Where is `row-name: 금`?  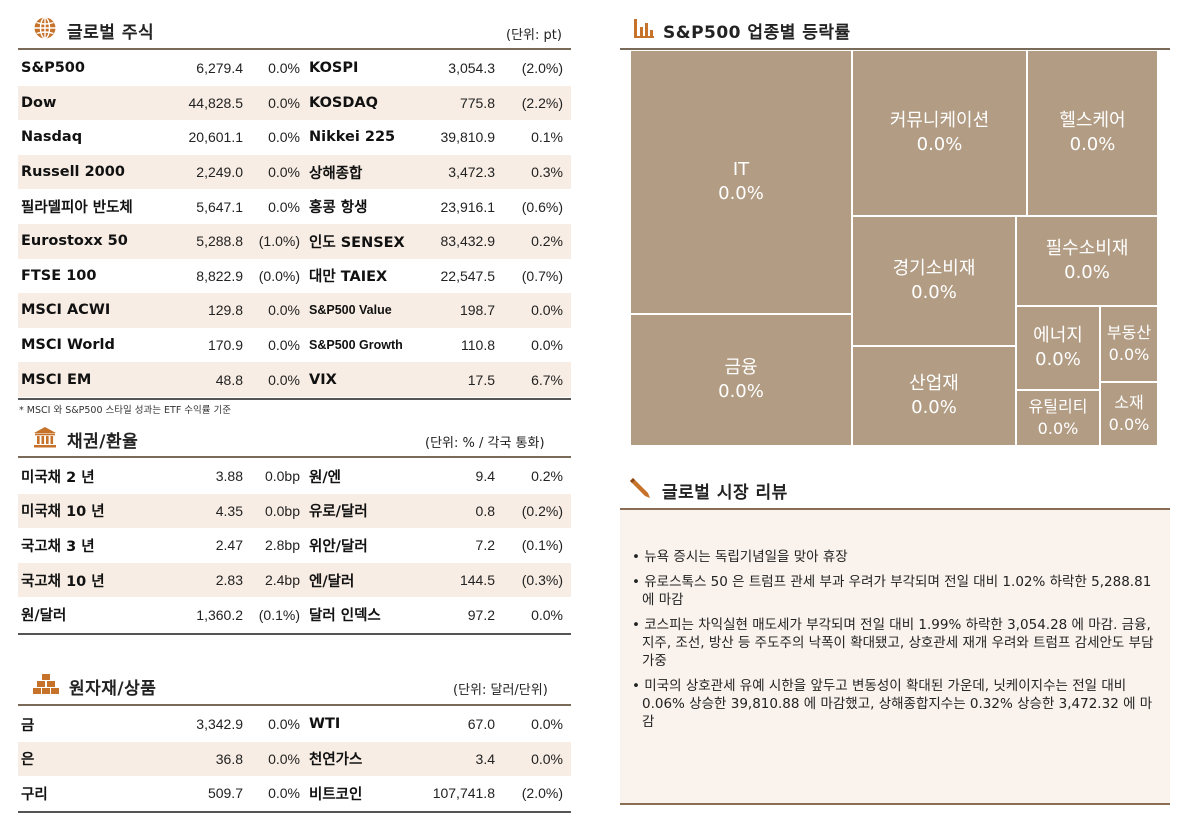
row-name: 금 is located at coordinates (28, 725).